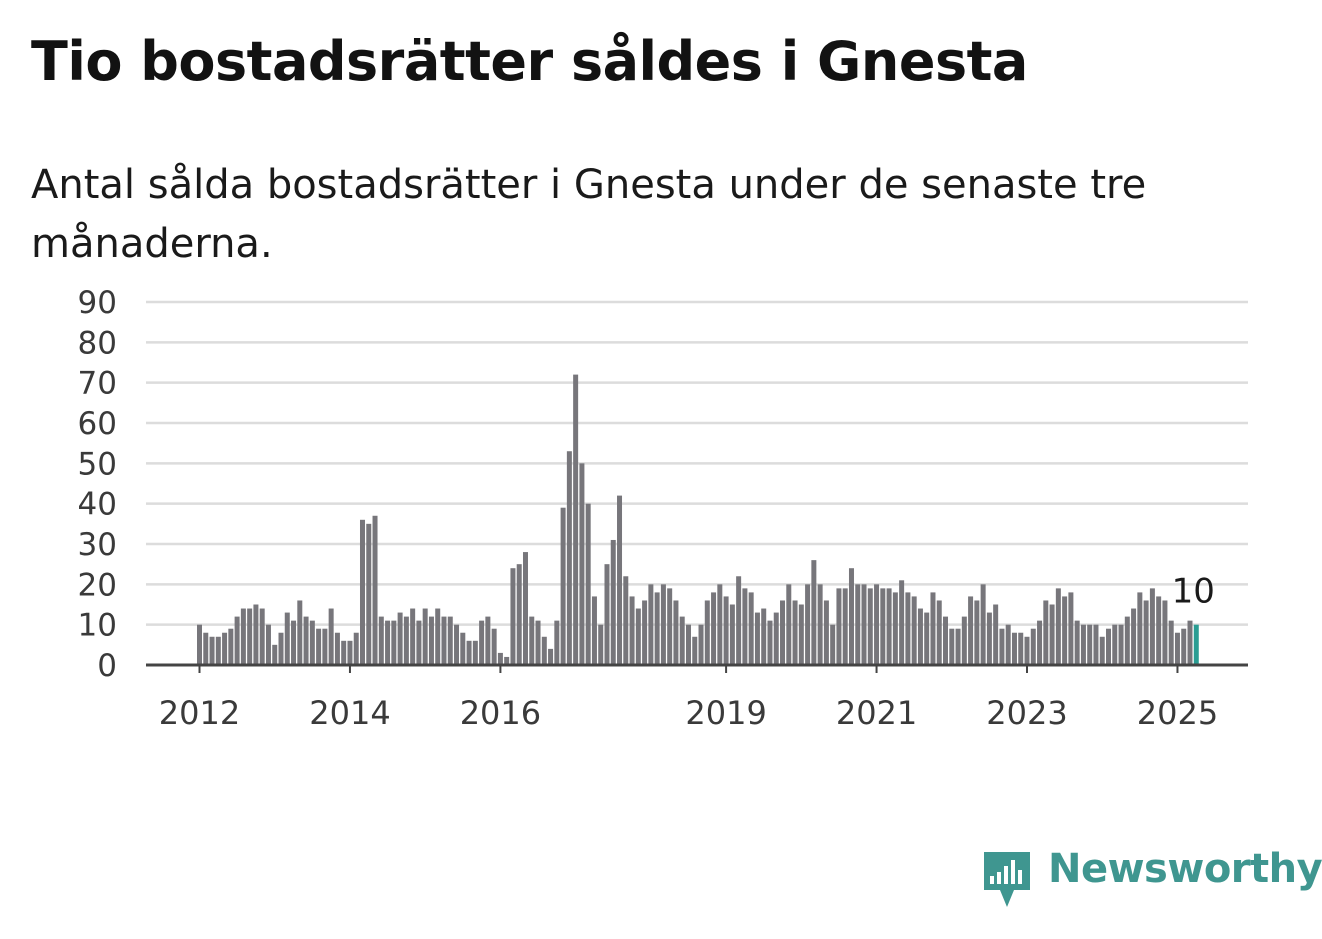 This screenshot has width=1322, height=939. Describe the element at coordinates (1177, 713) in the screenshot. I see `x-tick-label: 2025` at that location.